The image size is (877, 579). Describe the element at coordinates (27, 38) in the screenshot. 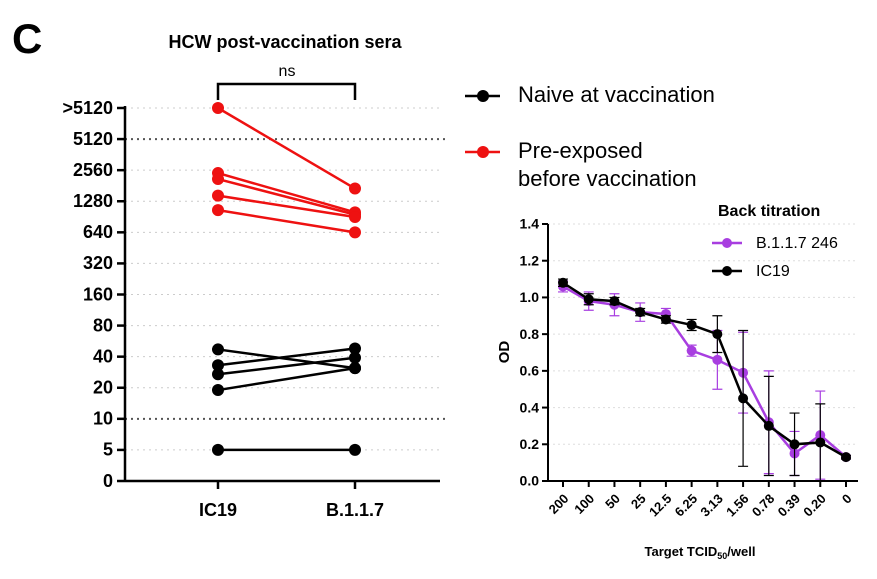

I see `panel-label: C` at that location.